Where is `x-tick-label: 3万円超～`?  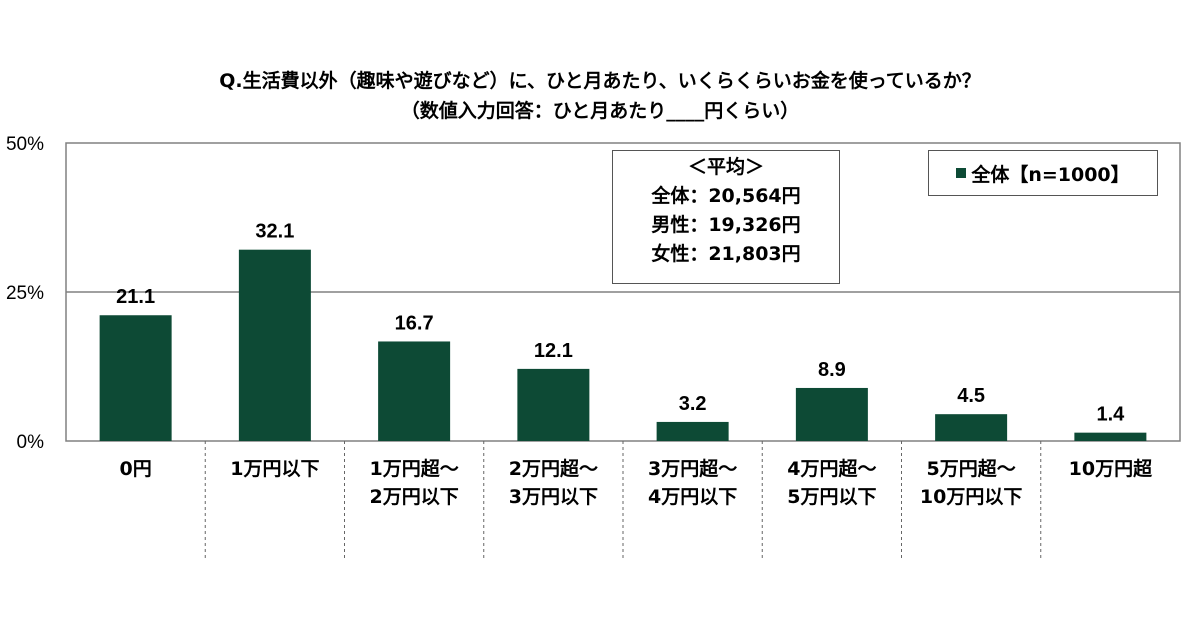
x-tick-label: 3万円超～ is located at coordinates (692, 468).